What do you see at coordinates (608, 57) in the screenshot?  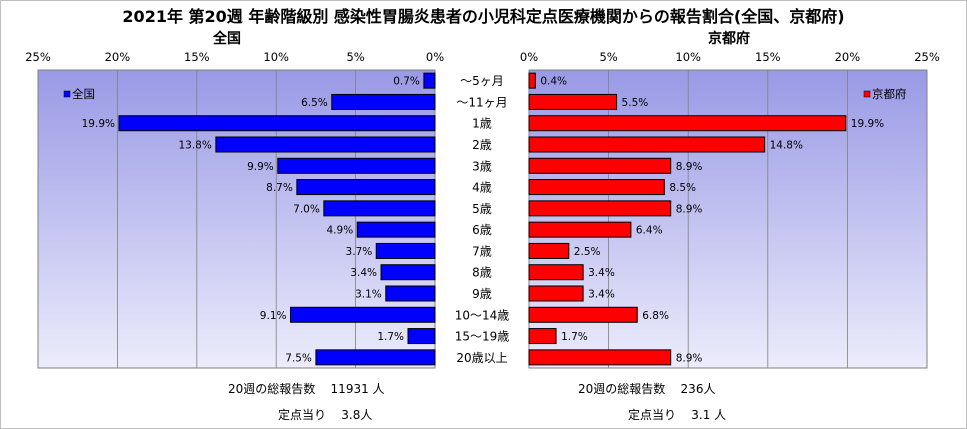 I see `kyoto-tick-label: 5%` at bounding box center [608, 57].